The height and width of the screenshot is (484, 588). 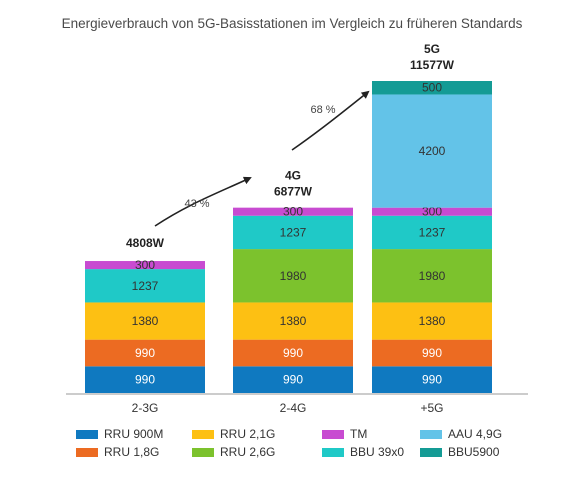 I want to click on bar-segment-rru-2-1g-2-3g, so click(x=145, y=321).